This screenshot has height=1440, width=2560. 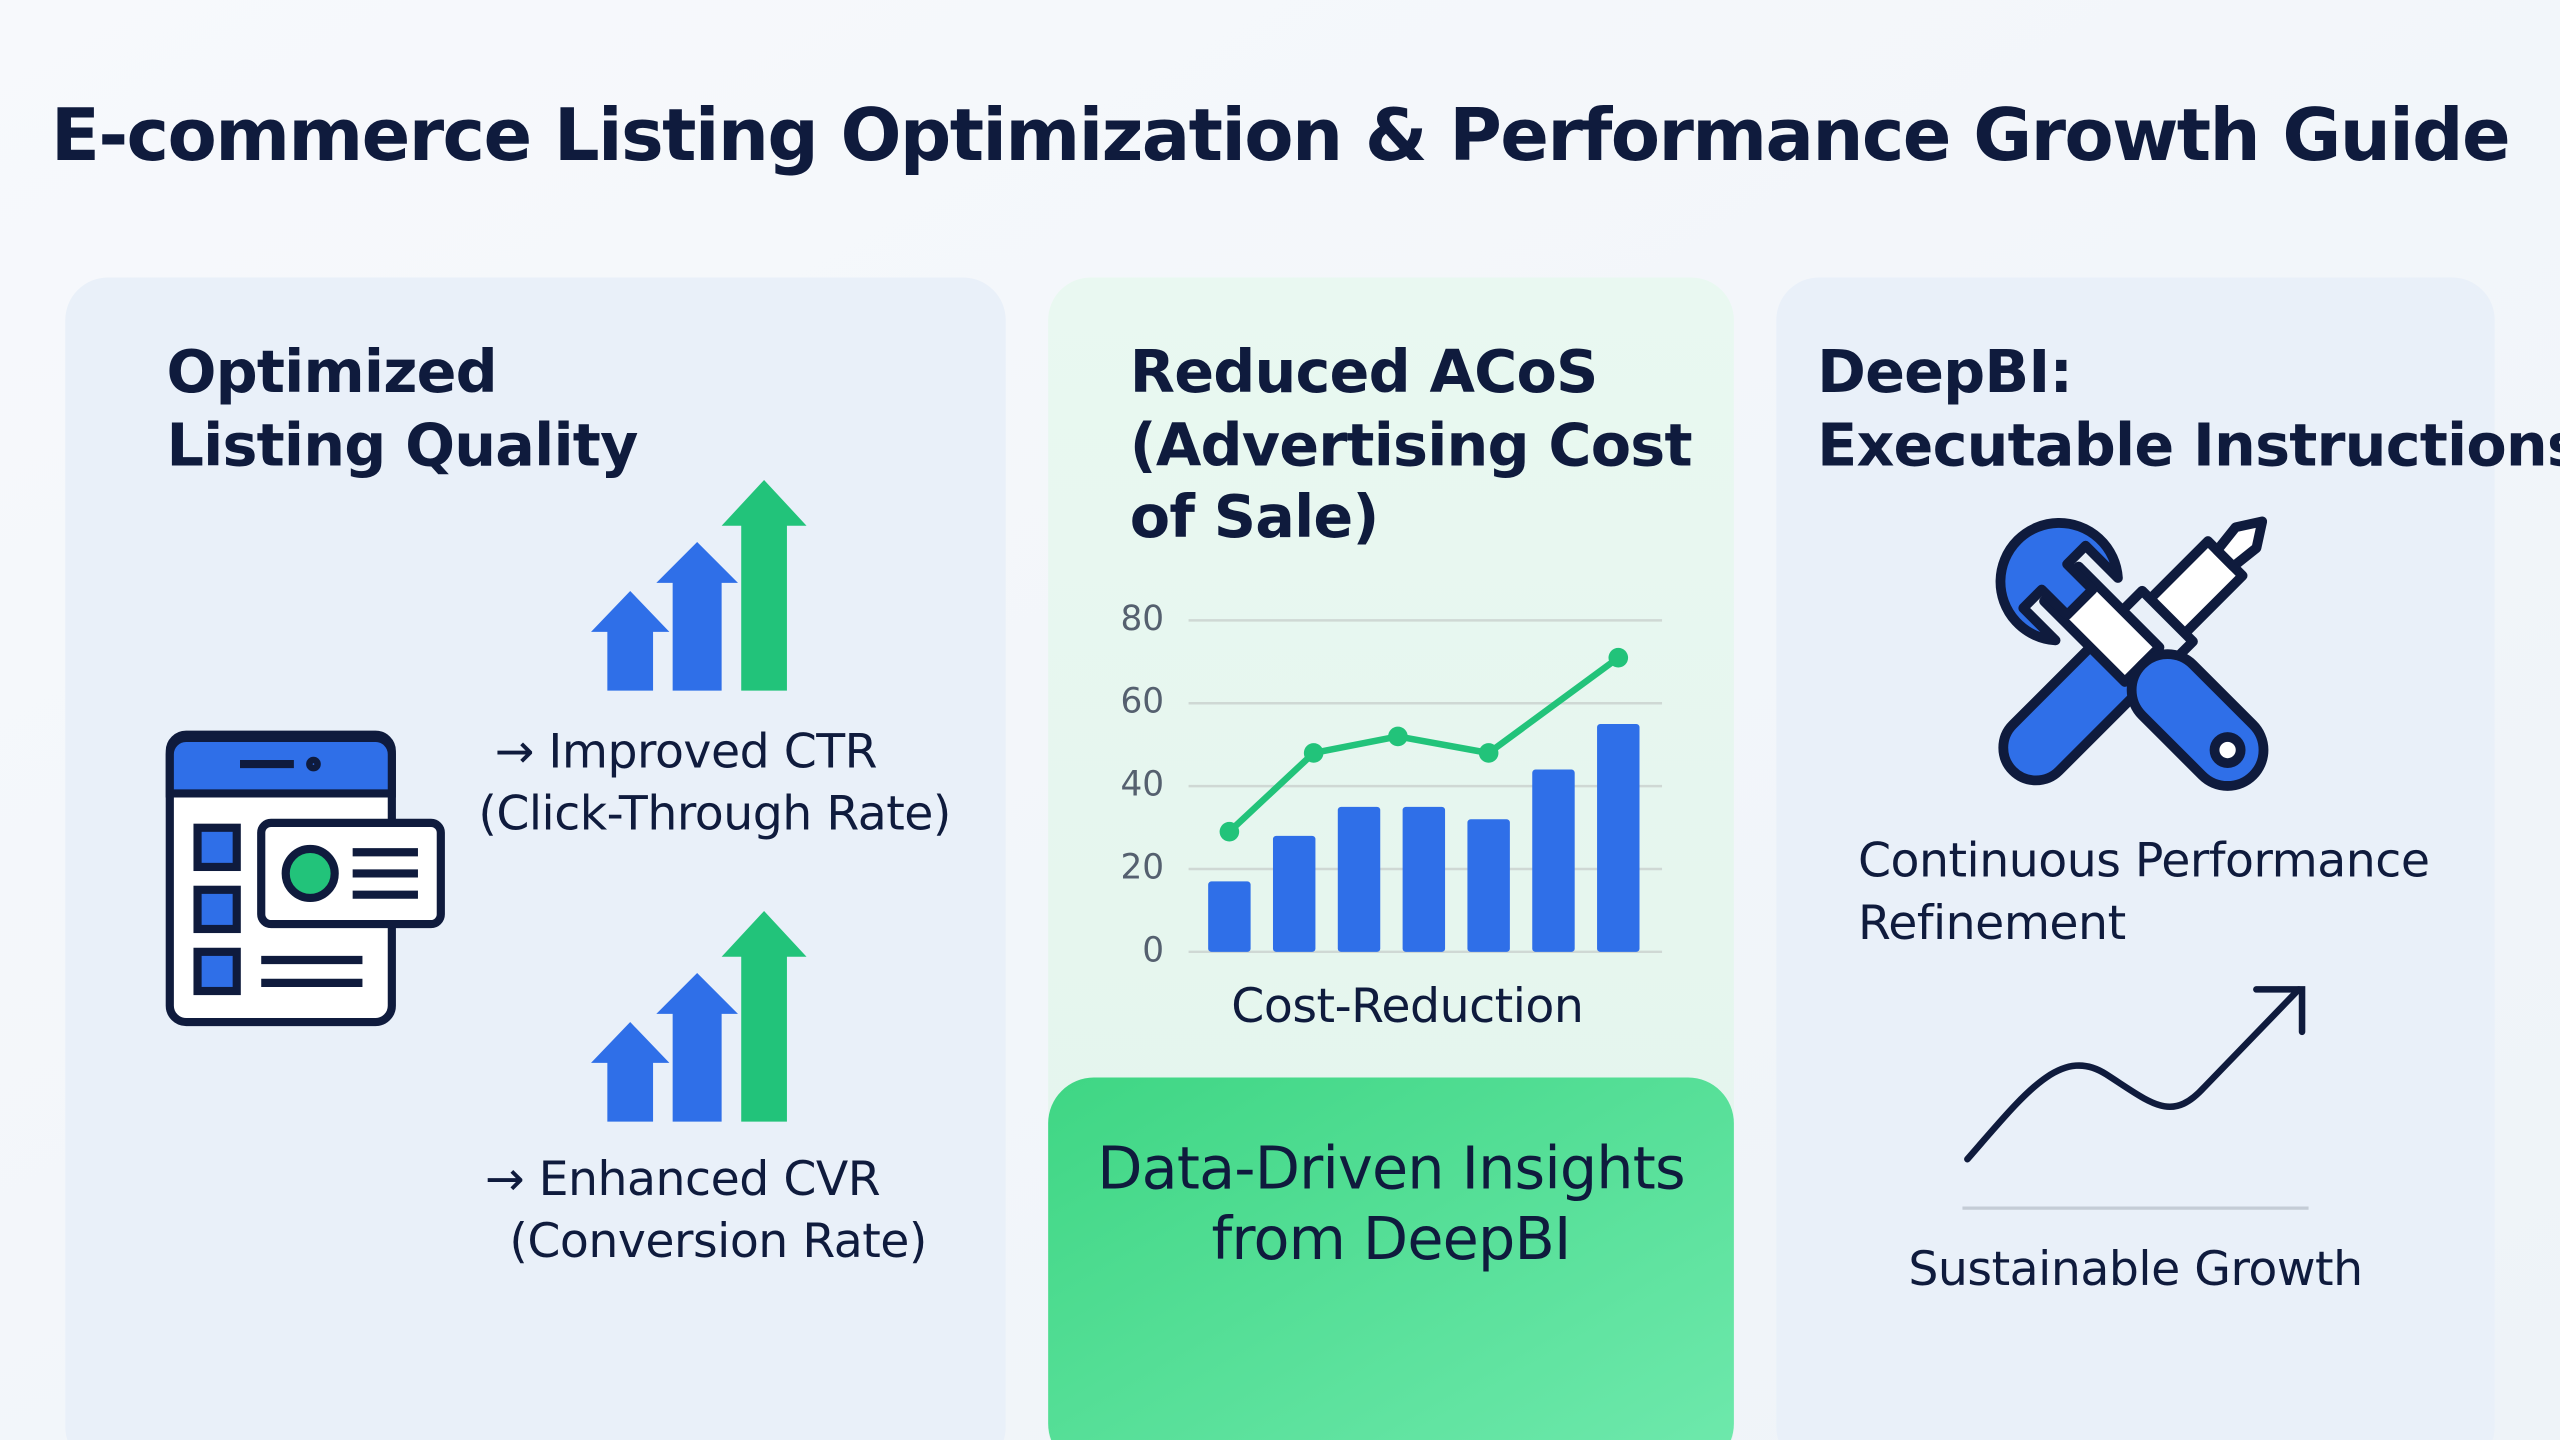 I want to click on panel-heading: Executable Instructions, so click(x=2188, y=444).